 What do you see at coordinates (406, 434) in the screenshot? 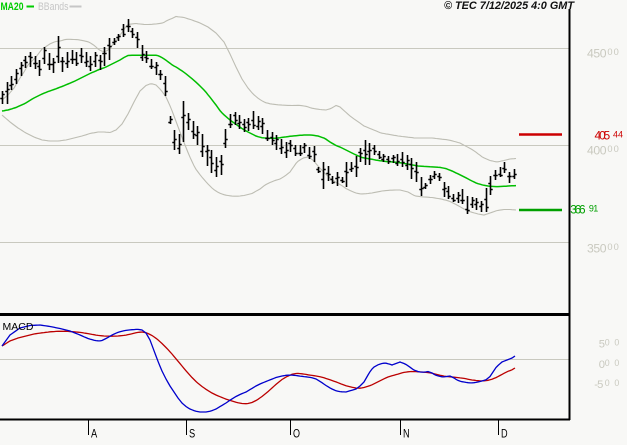
I see `svg-text: N` at bounding box center [406, 434].